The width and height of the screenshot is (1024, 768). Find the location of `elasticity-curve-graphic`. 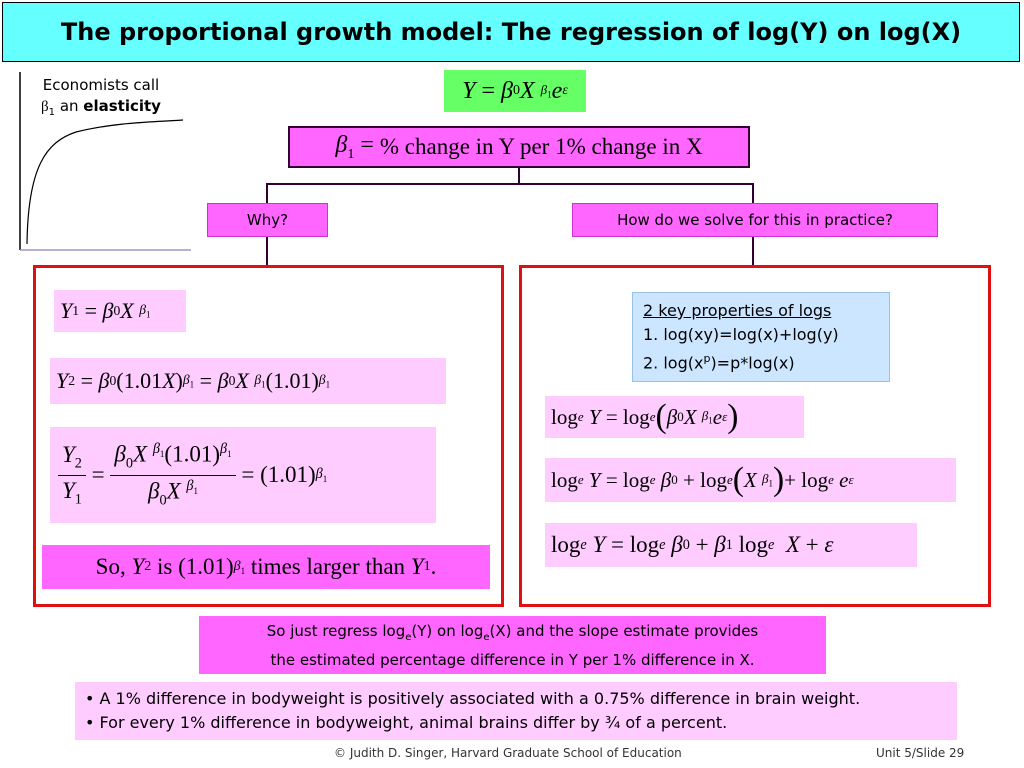

elasticity-curve-graphic is located at coordinates (105, 161).